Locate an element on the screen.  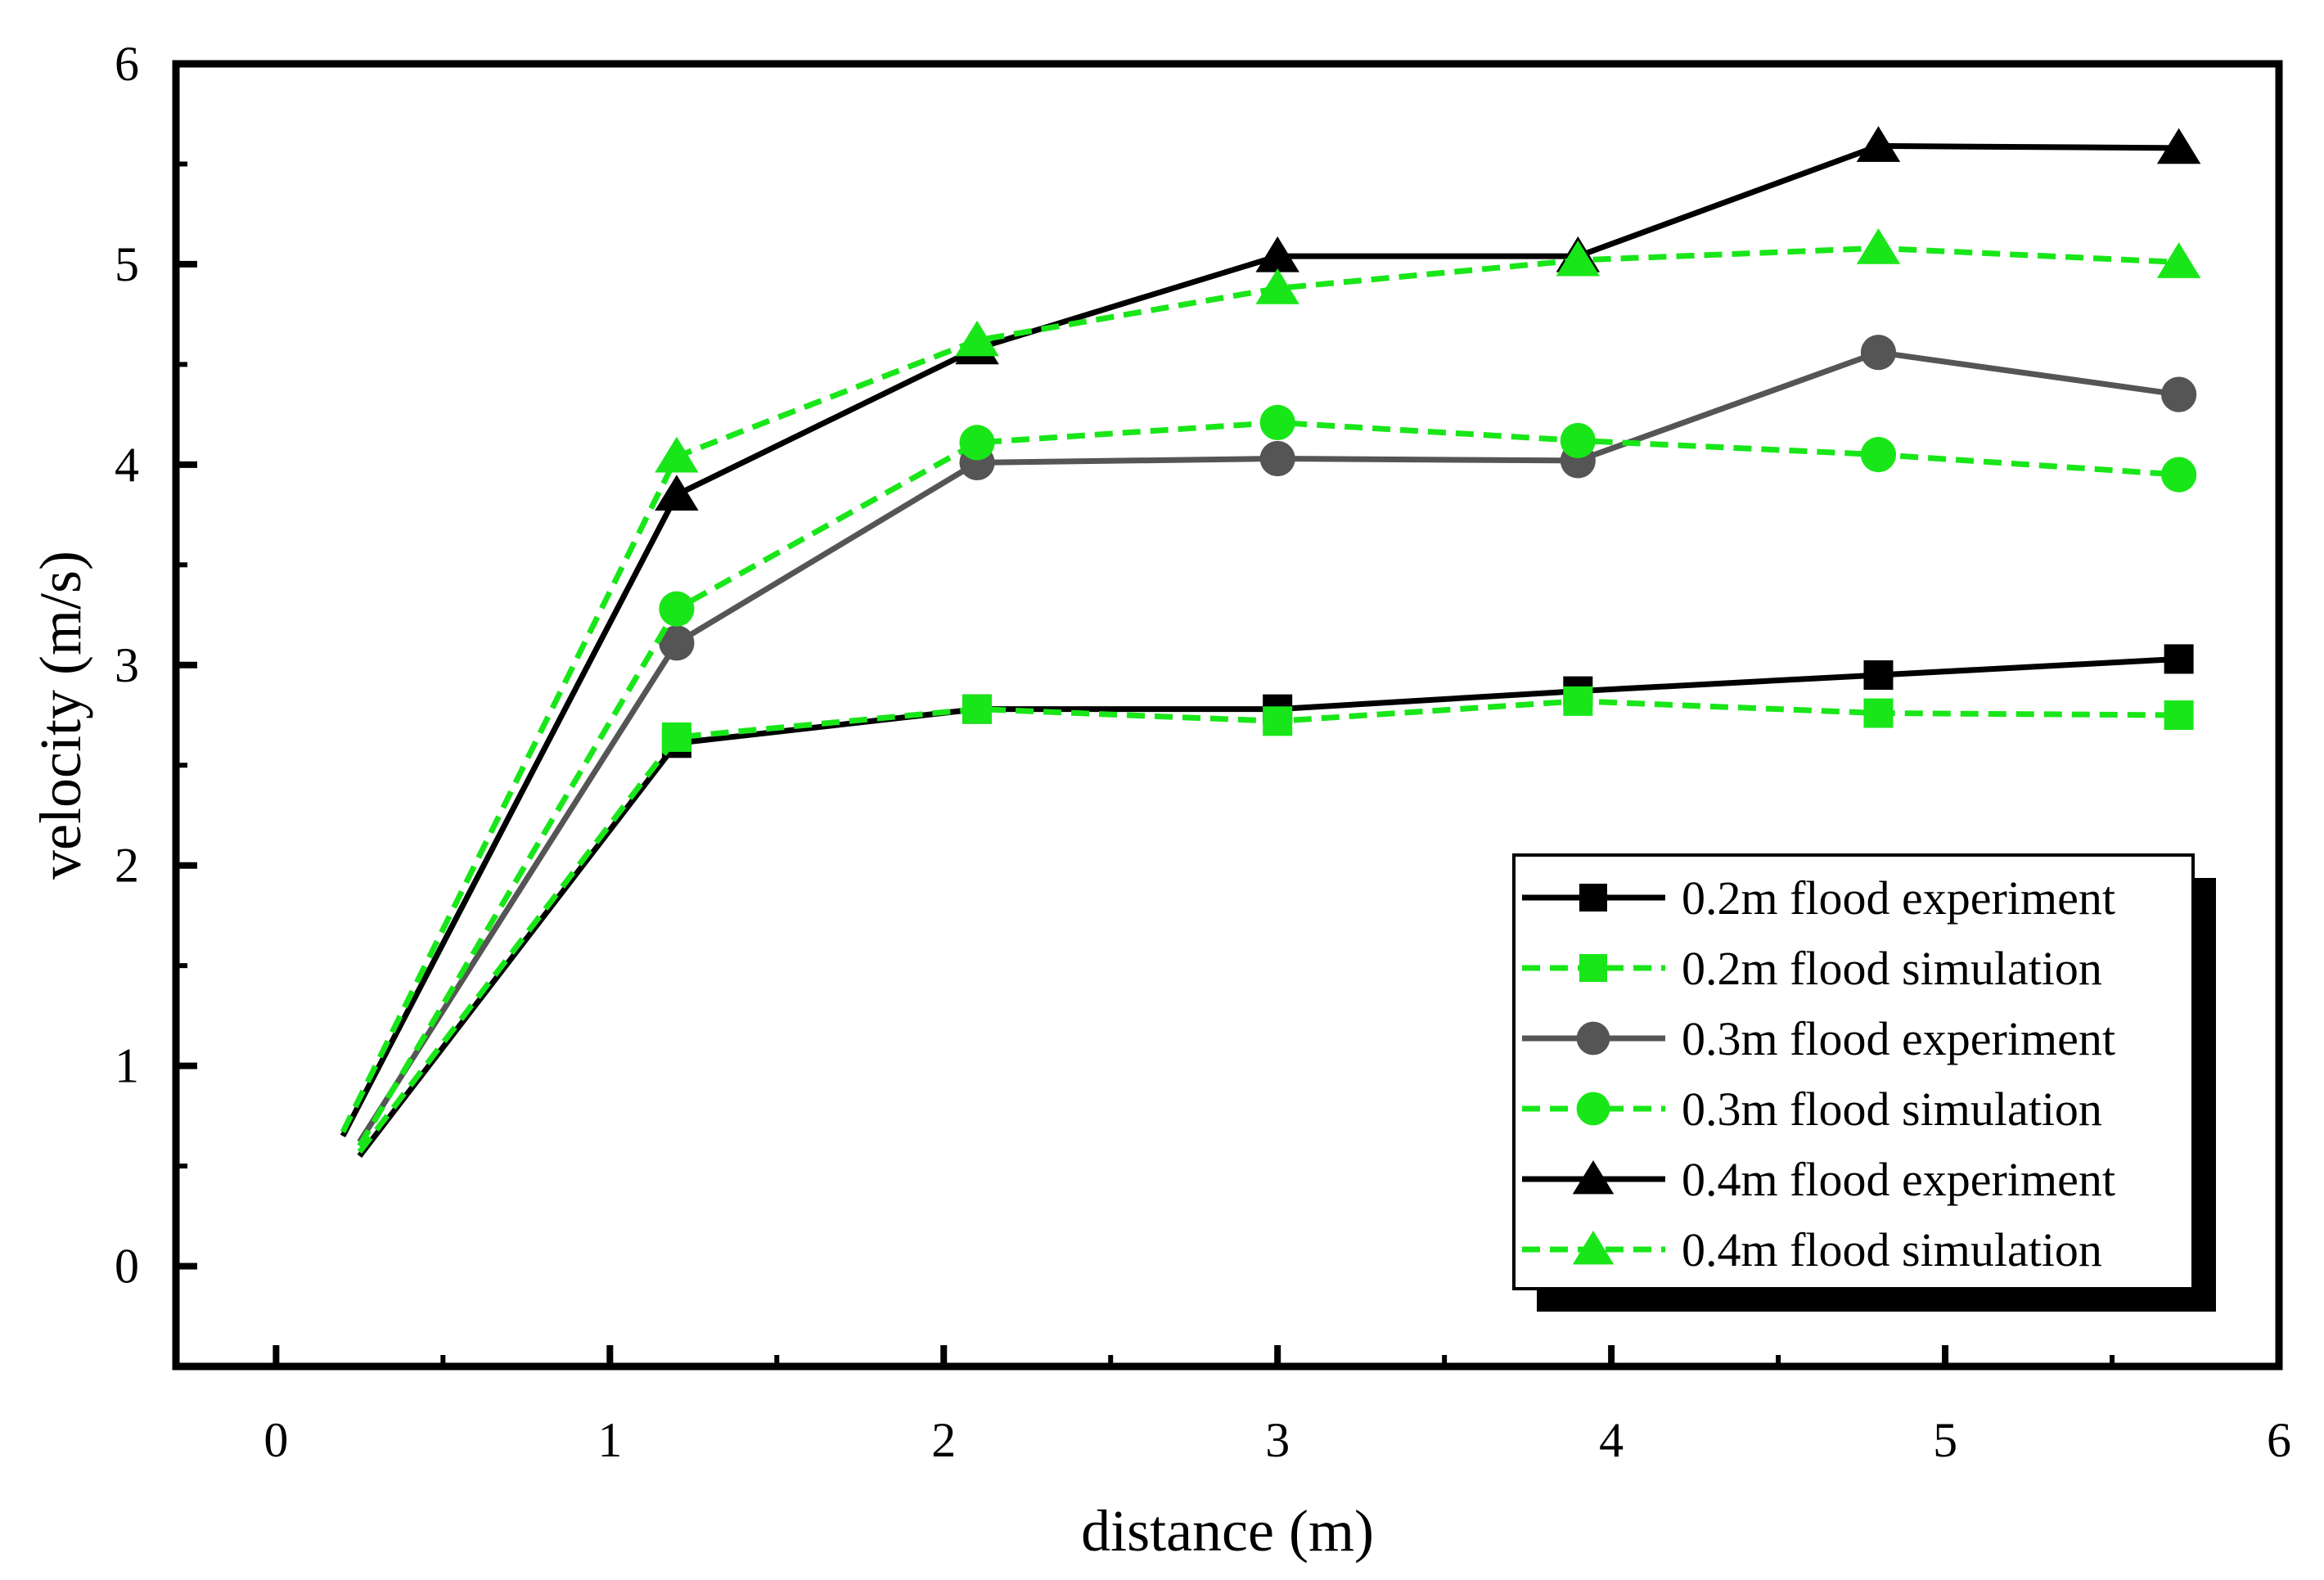
y-axis-title: velocity (m/s) is located at coordinates (61, 716).